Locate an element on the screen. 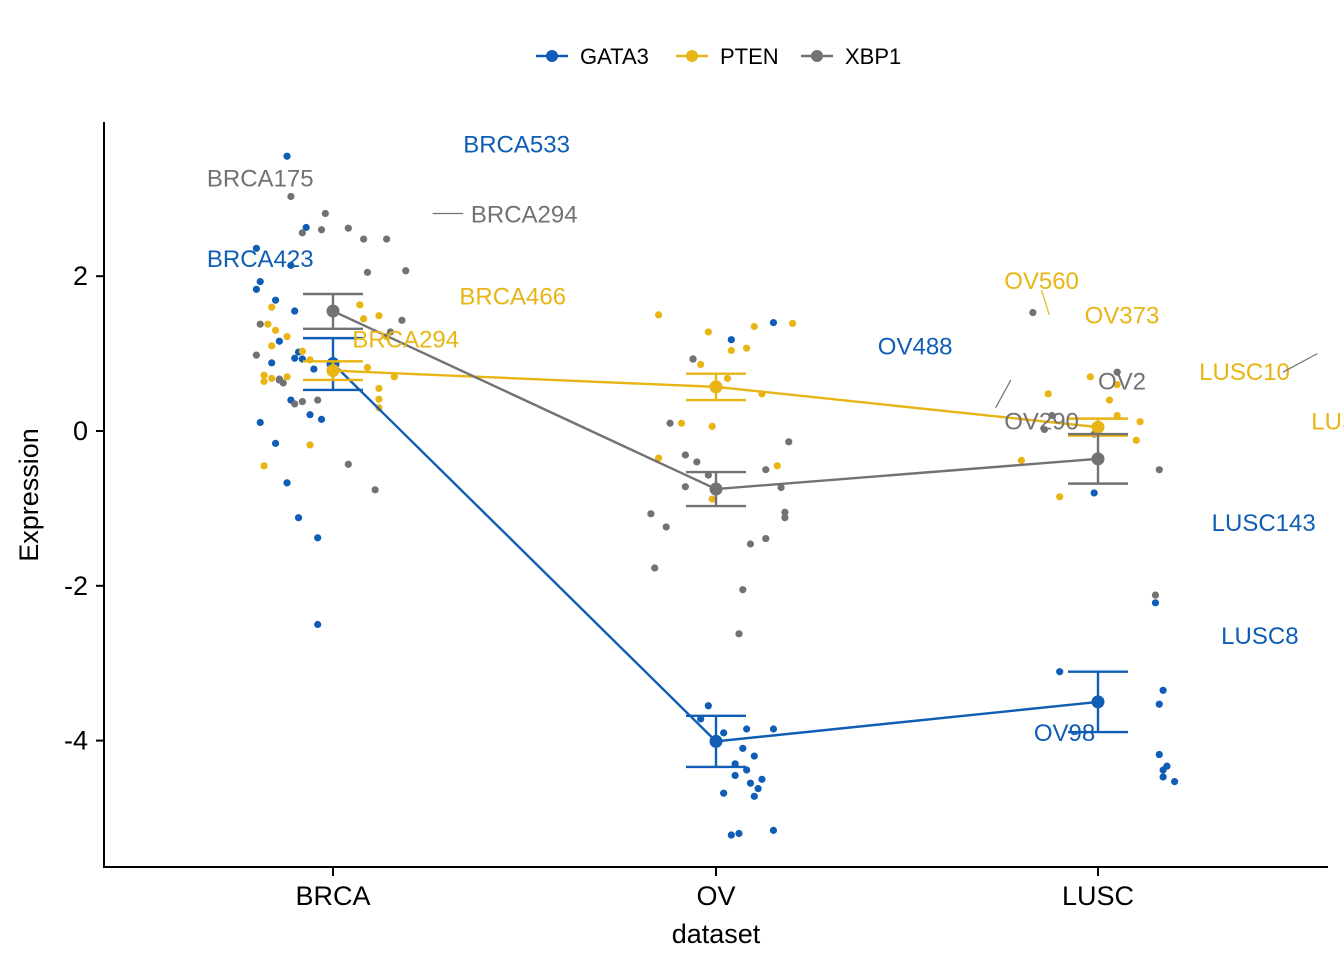  y-tick-label: 2 is located at coordinates (80, 276).